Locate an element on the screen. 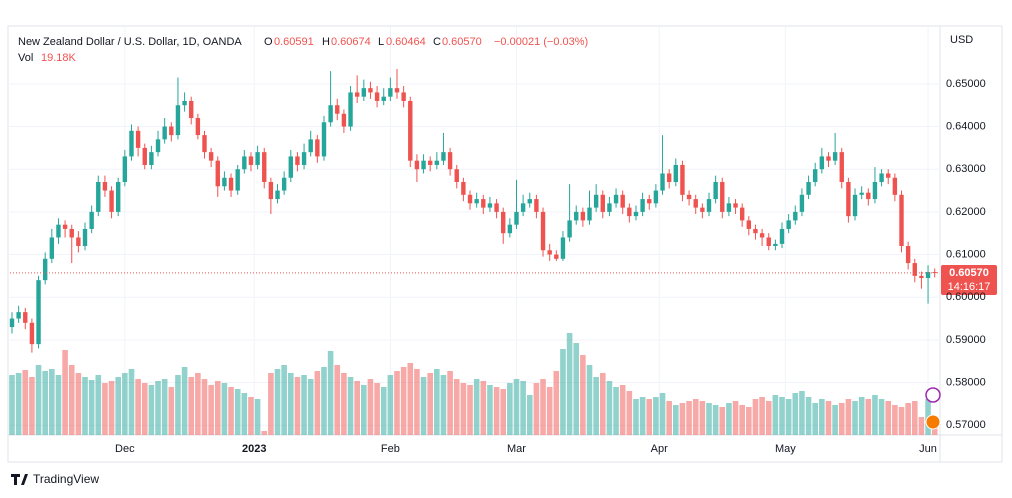 The width and height of the screenshot is (1012, 498). price-label: 0.60570 14:16:17 is located at coordinates (969, 280).